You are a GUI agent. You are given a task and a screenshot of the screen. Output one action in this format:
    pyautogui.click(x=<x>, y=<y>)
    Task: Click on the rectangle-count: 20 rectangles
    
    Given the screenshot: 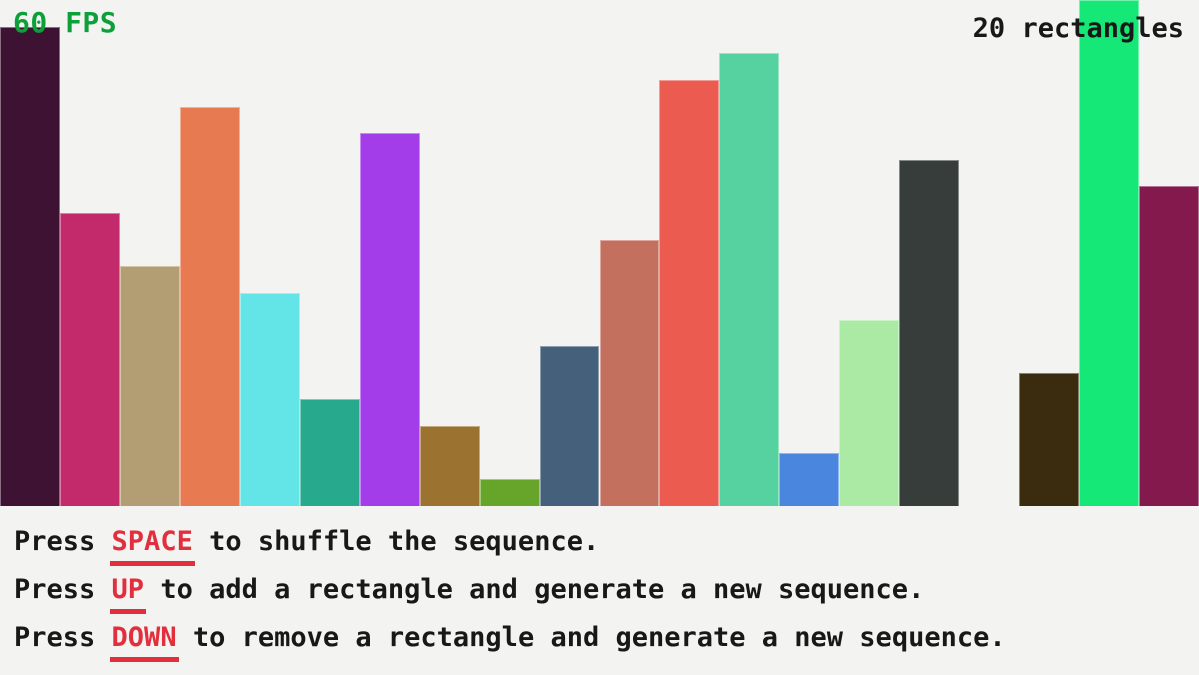 What is the action you would take?
    pyautogui.click(x=1078, y=28)
    